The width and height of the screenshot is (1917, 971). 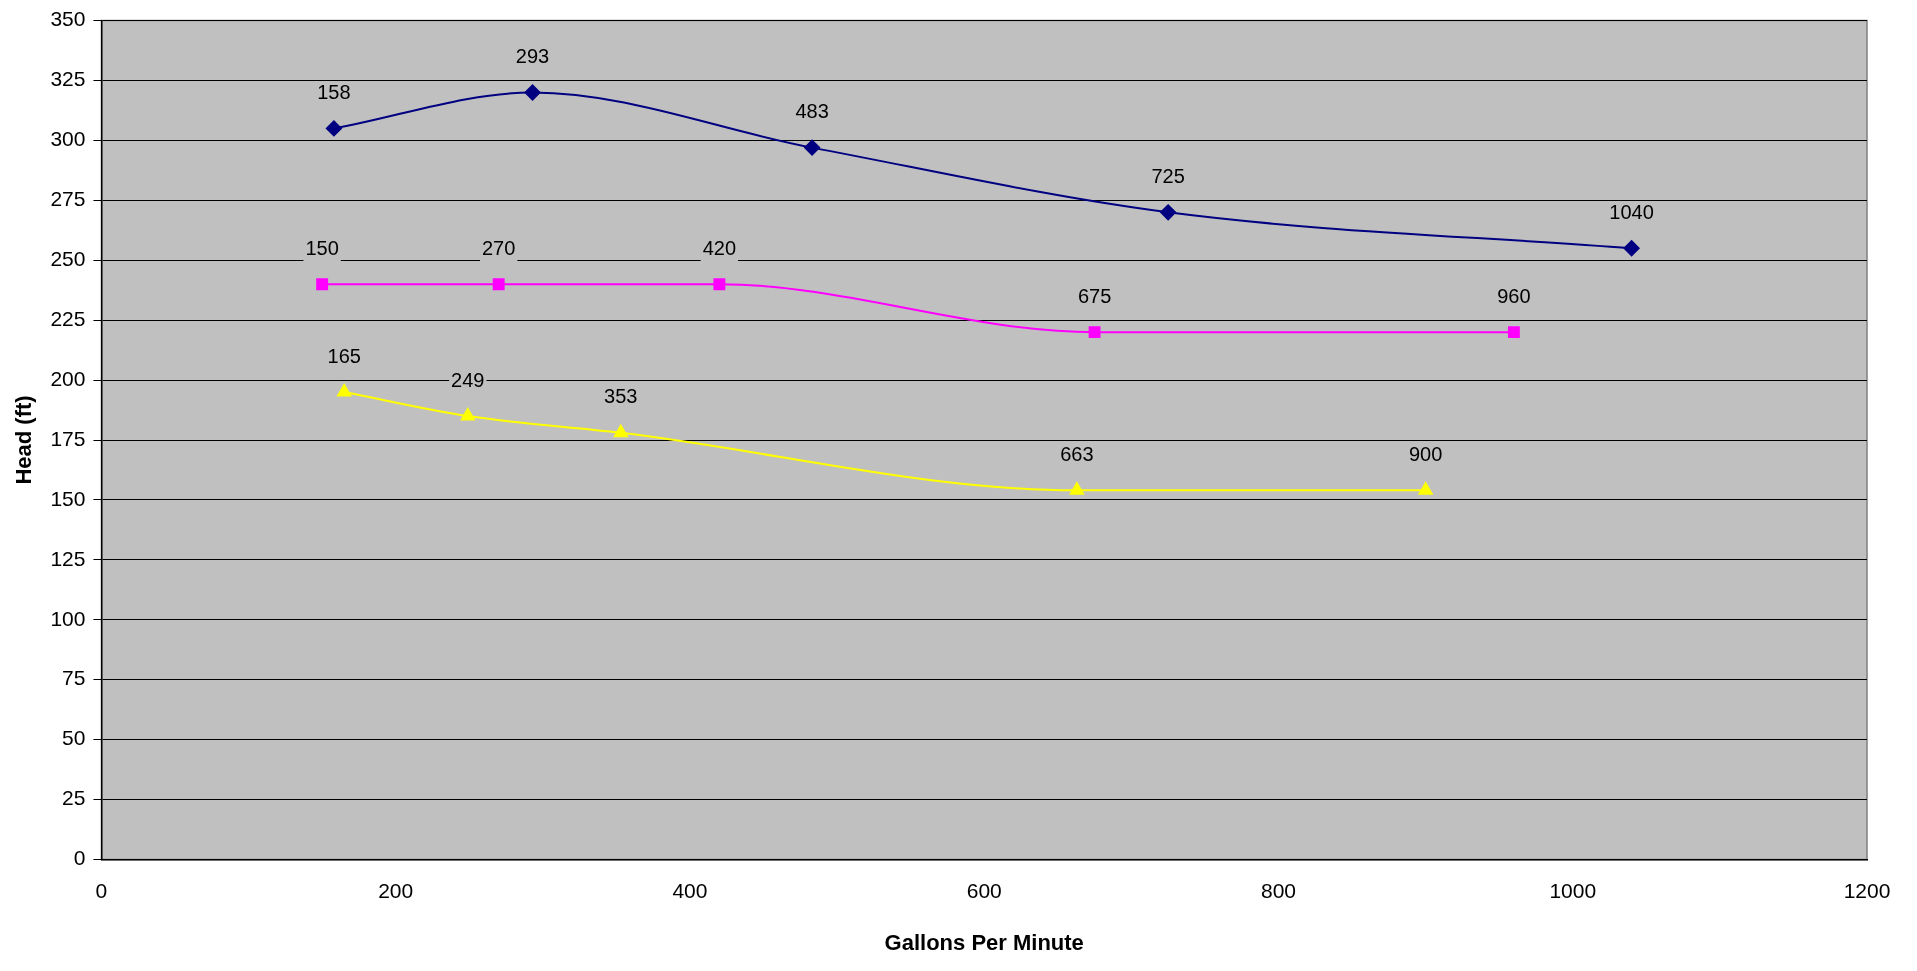 What do you see at coordinates (74, 678) in the screenshot?
I see `y-tick-label: 75` at bounding box center [74, 678].